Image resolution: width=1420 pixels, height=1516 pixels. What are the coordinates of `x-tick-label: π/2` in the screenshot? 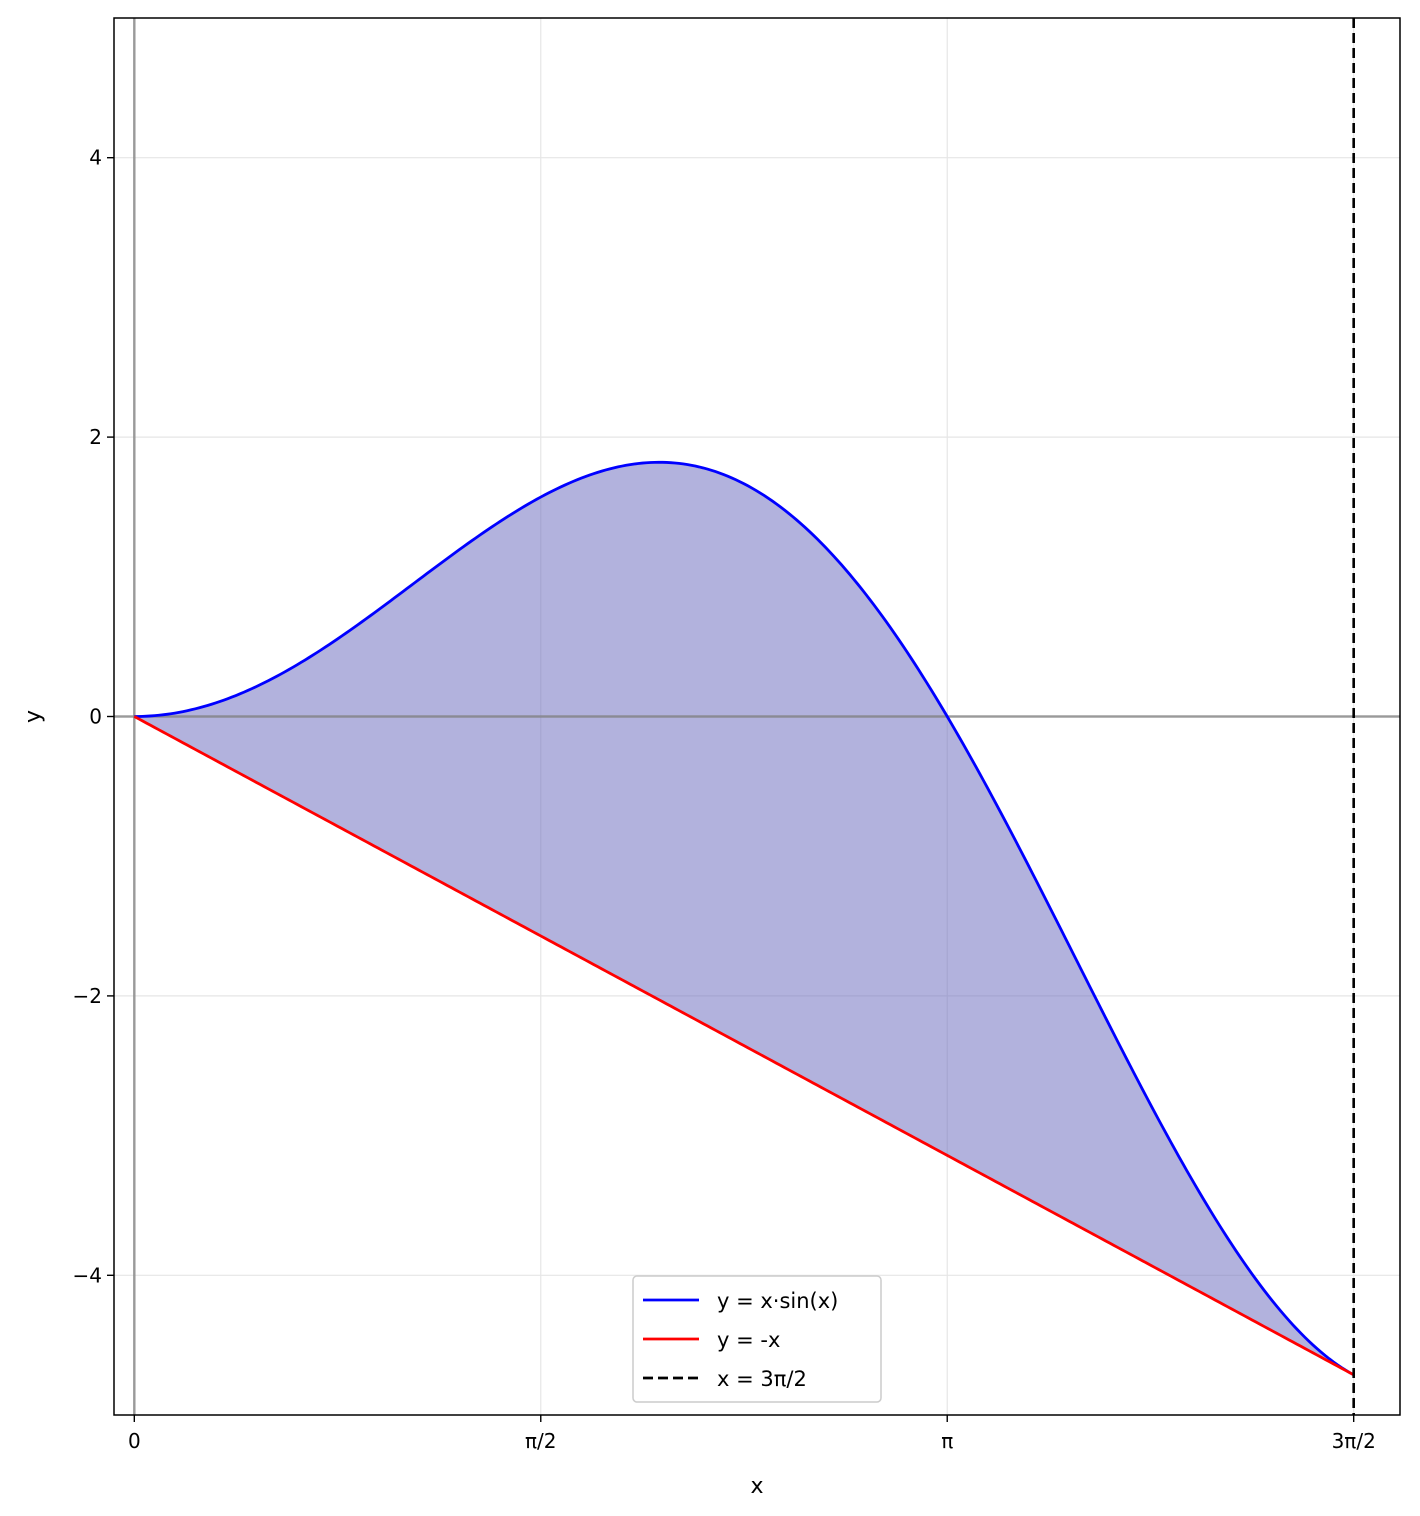 It's located at (541, 1441).